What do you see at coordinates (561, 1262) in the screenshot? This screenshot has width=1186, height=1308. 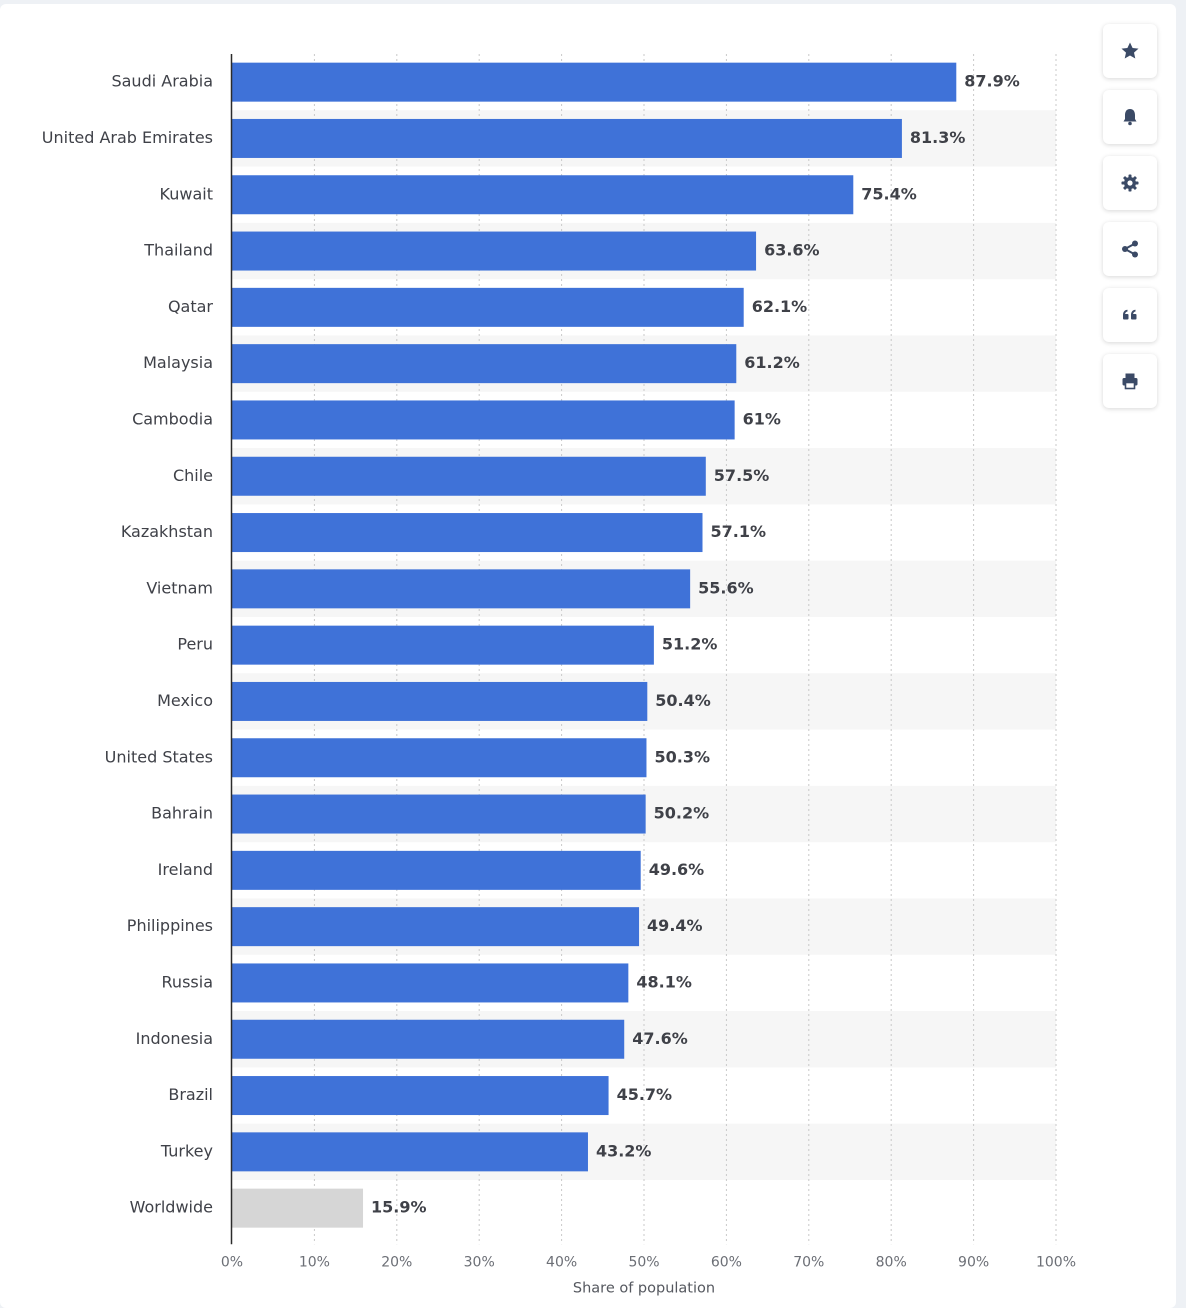 I see `x-tick-label: 40%` at bounding box center [561, 1262].